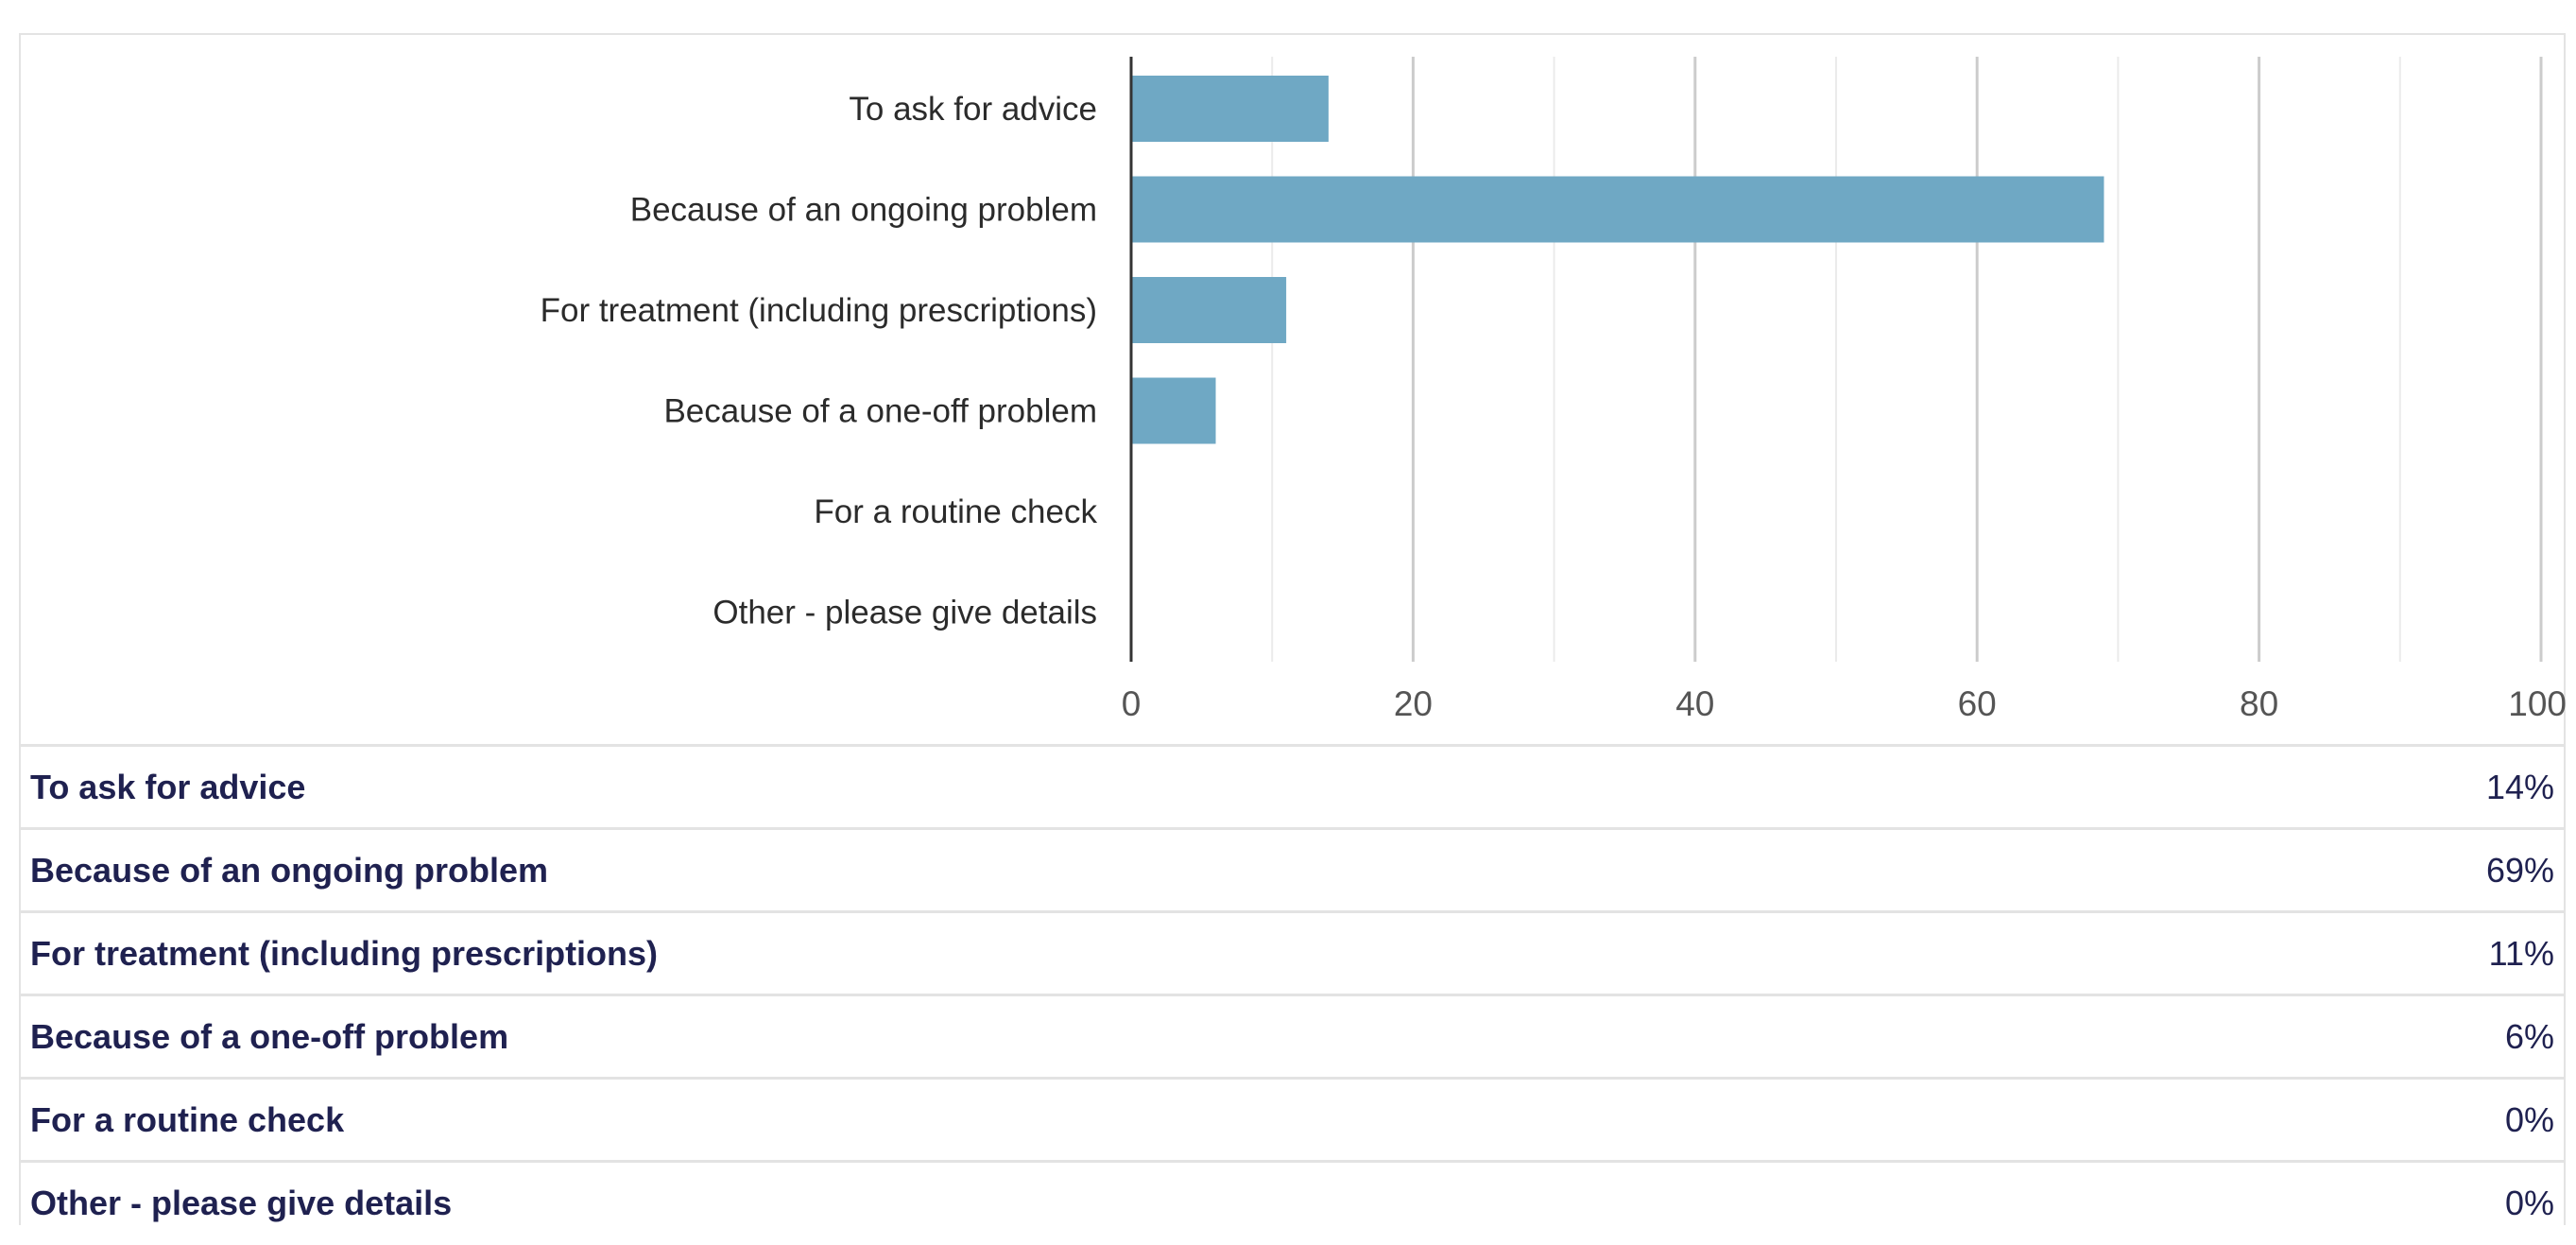  What do you see at coordinates (269, 1036) in the screenshot?
I see `row-label: Because of a one-off problem` at bounding box center [269, 1036].